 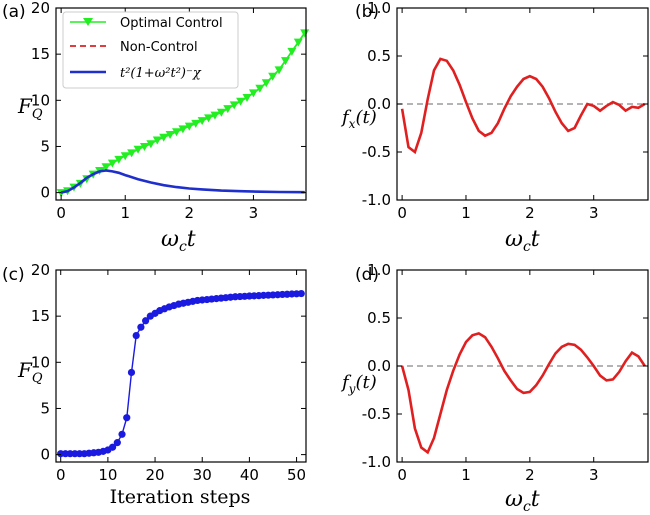 What do you see at coordinates (365, 117) in the screenshot?
I see `ylabel-b-tail: (t)` at bounding box center [365, 117].